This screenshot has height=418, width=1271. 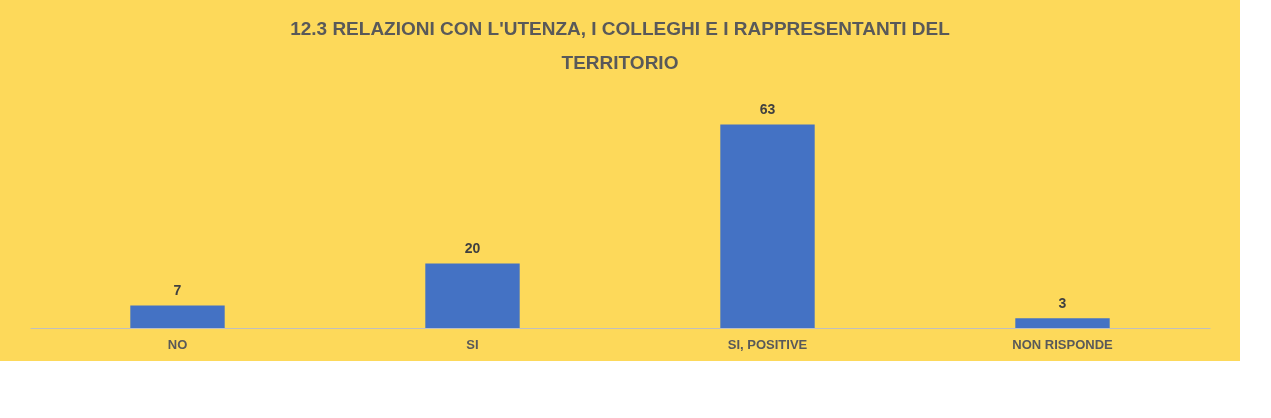 I want to click on chart-title: 12.3 RELAZIONI CON L'UTENZA, I COLLEGHI E I RAPPRESENTANTI DEL TERRITORIO, so click(x=620, y=46).